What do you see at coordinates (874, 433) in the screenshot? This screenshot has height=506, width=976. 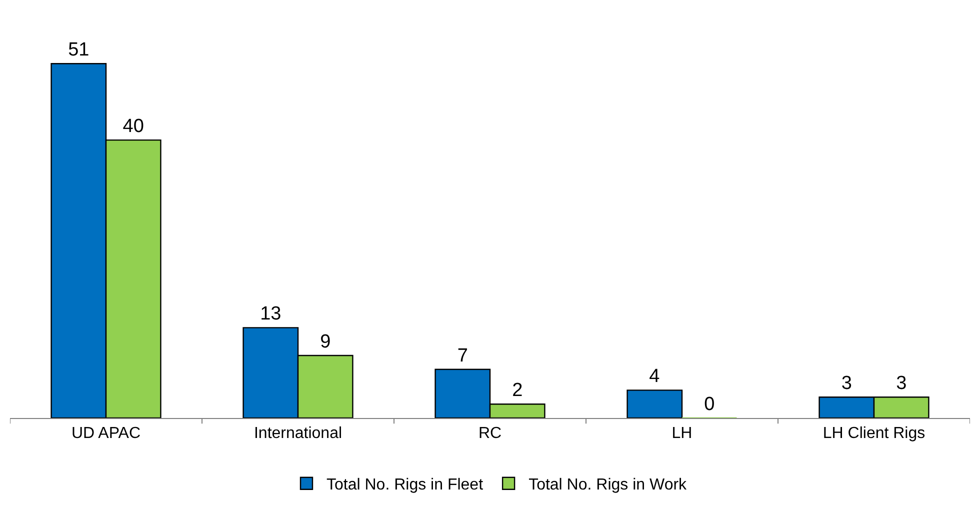 I see `x-tick-label: LH Client Rigs` at bounding box center [874, 433].